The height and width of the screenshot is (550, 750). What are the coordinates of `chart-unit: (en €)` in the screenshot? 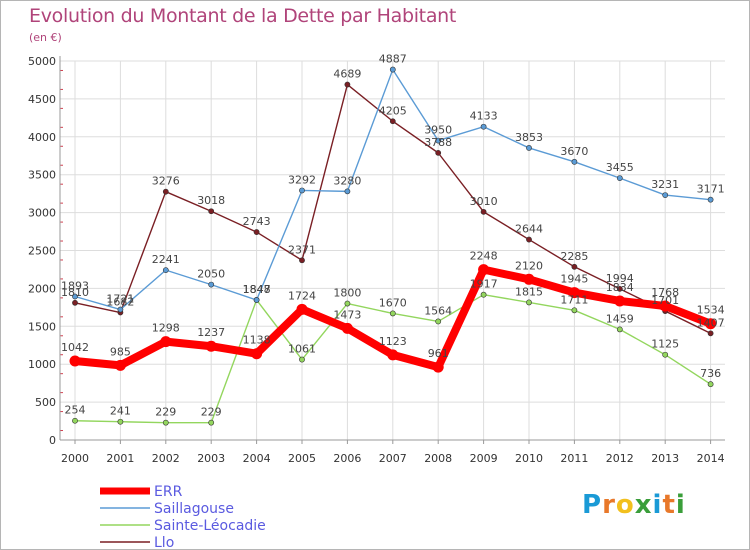 It's located at (45, 37).